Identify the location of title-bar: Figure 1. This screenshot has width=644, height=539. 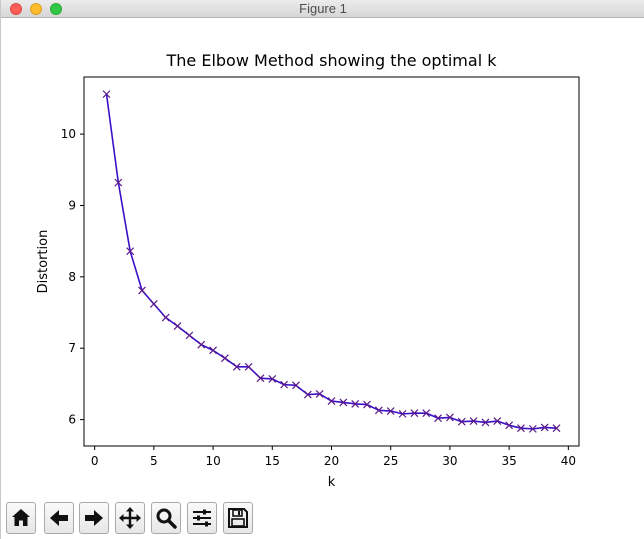
(322, 9).